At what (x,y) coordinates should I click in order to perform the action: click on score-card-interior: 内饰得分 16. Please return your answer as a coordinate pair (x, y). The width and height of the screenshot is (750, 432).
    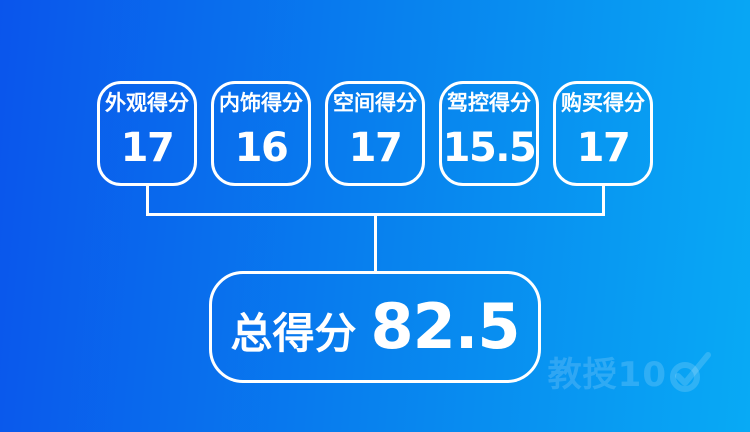
    Looking at the image, I should click on (261, 133).